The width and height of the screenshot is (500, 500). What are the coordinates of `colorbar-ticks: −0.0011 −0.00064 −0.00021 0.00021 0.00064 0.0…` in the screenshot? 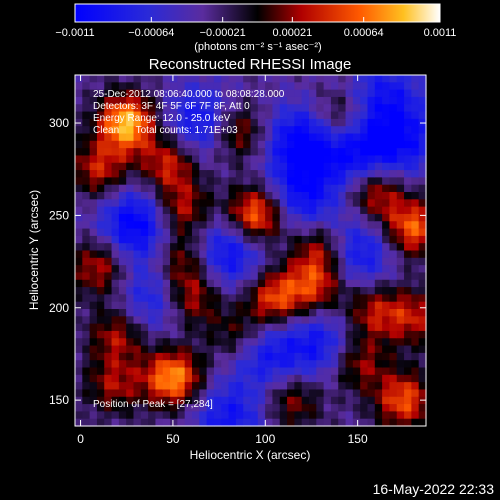 It's located at (255, 28).